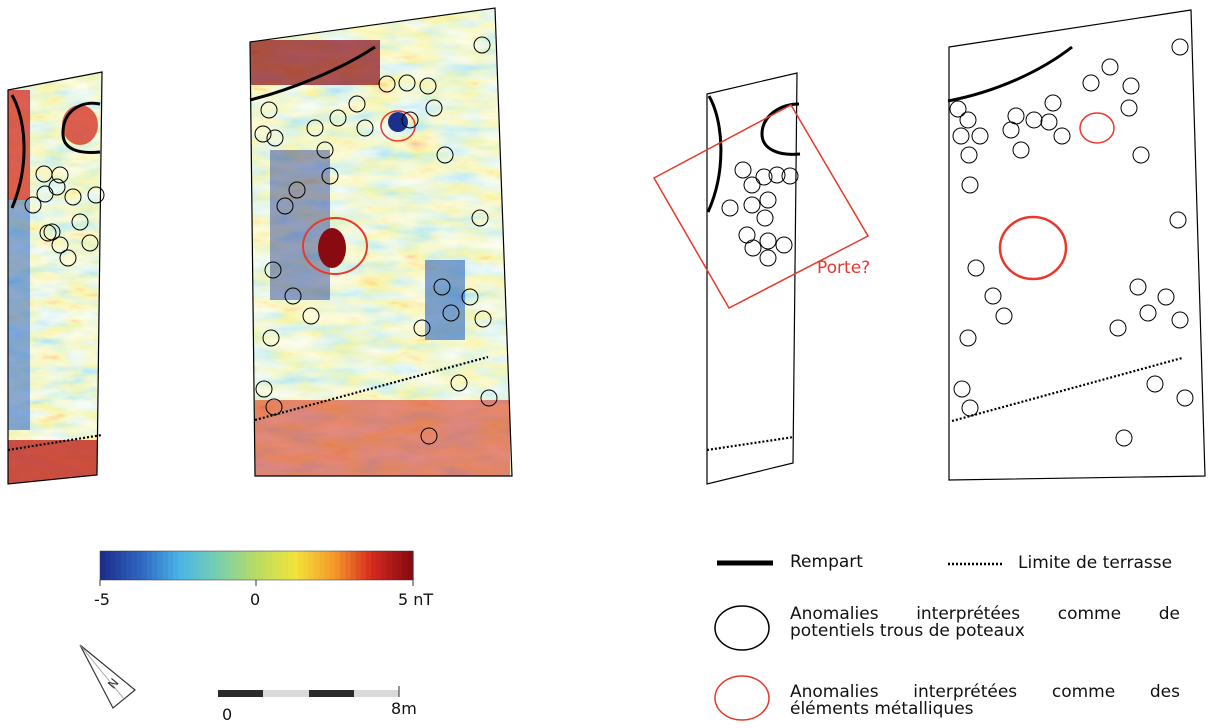 This screenshot has height=728, width=1214. I want to click on legend-red-word: comme, so click(1083, 692).